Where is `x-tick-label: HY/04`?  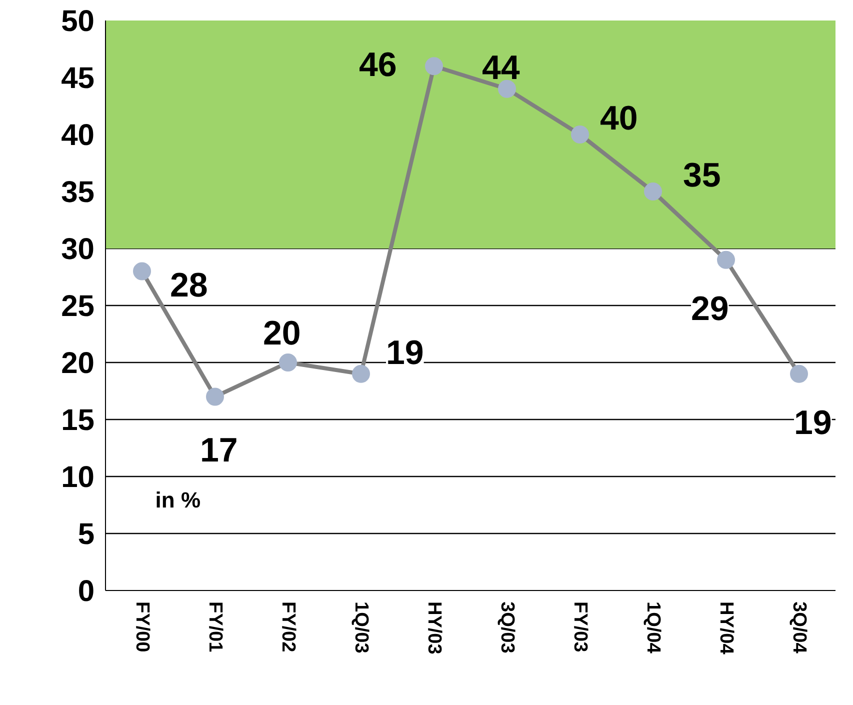 x-tick-label: HY/04 is located at coordinates (726, 628).